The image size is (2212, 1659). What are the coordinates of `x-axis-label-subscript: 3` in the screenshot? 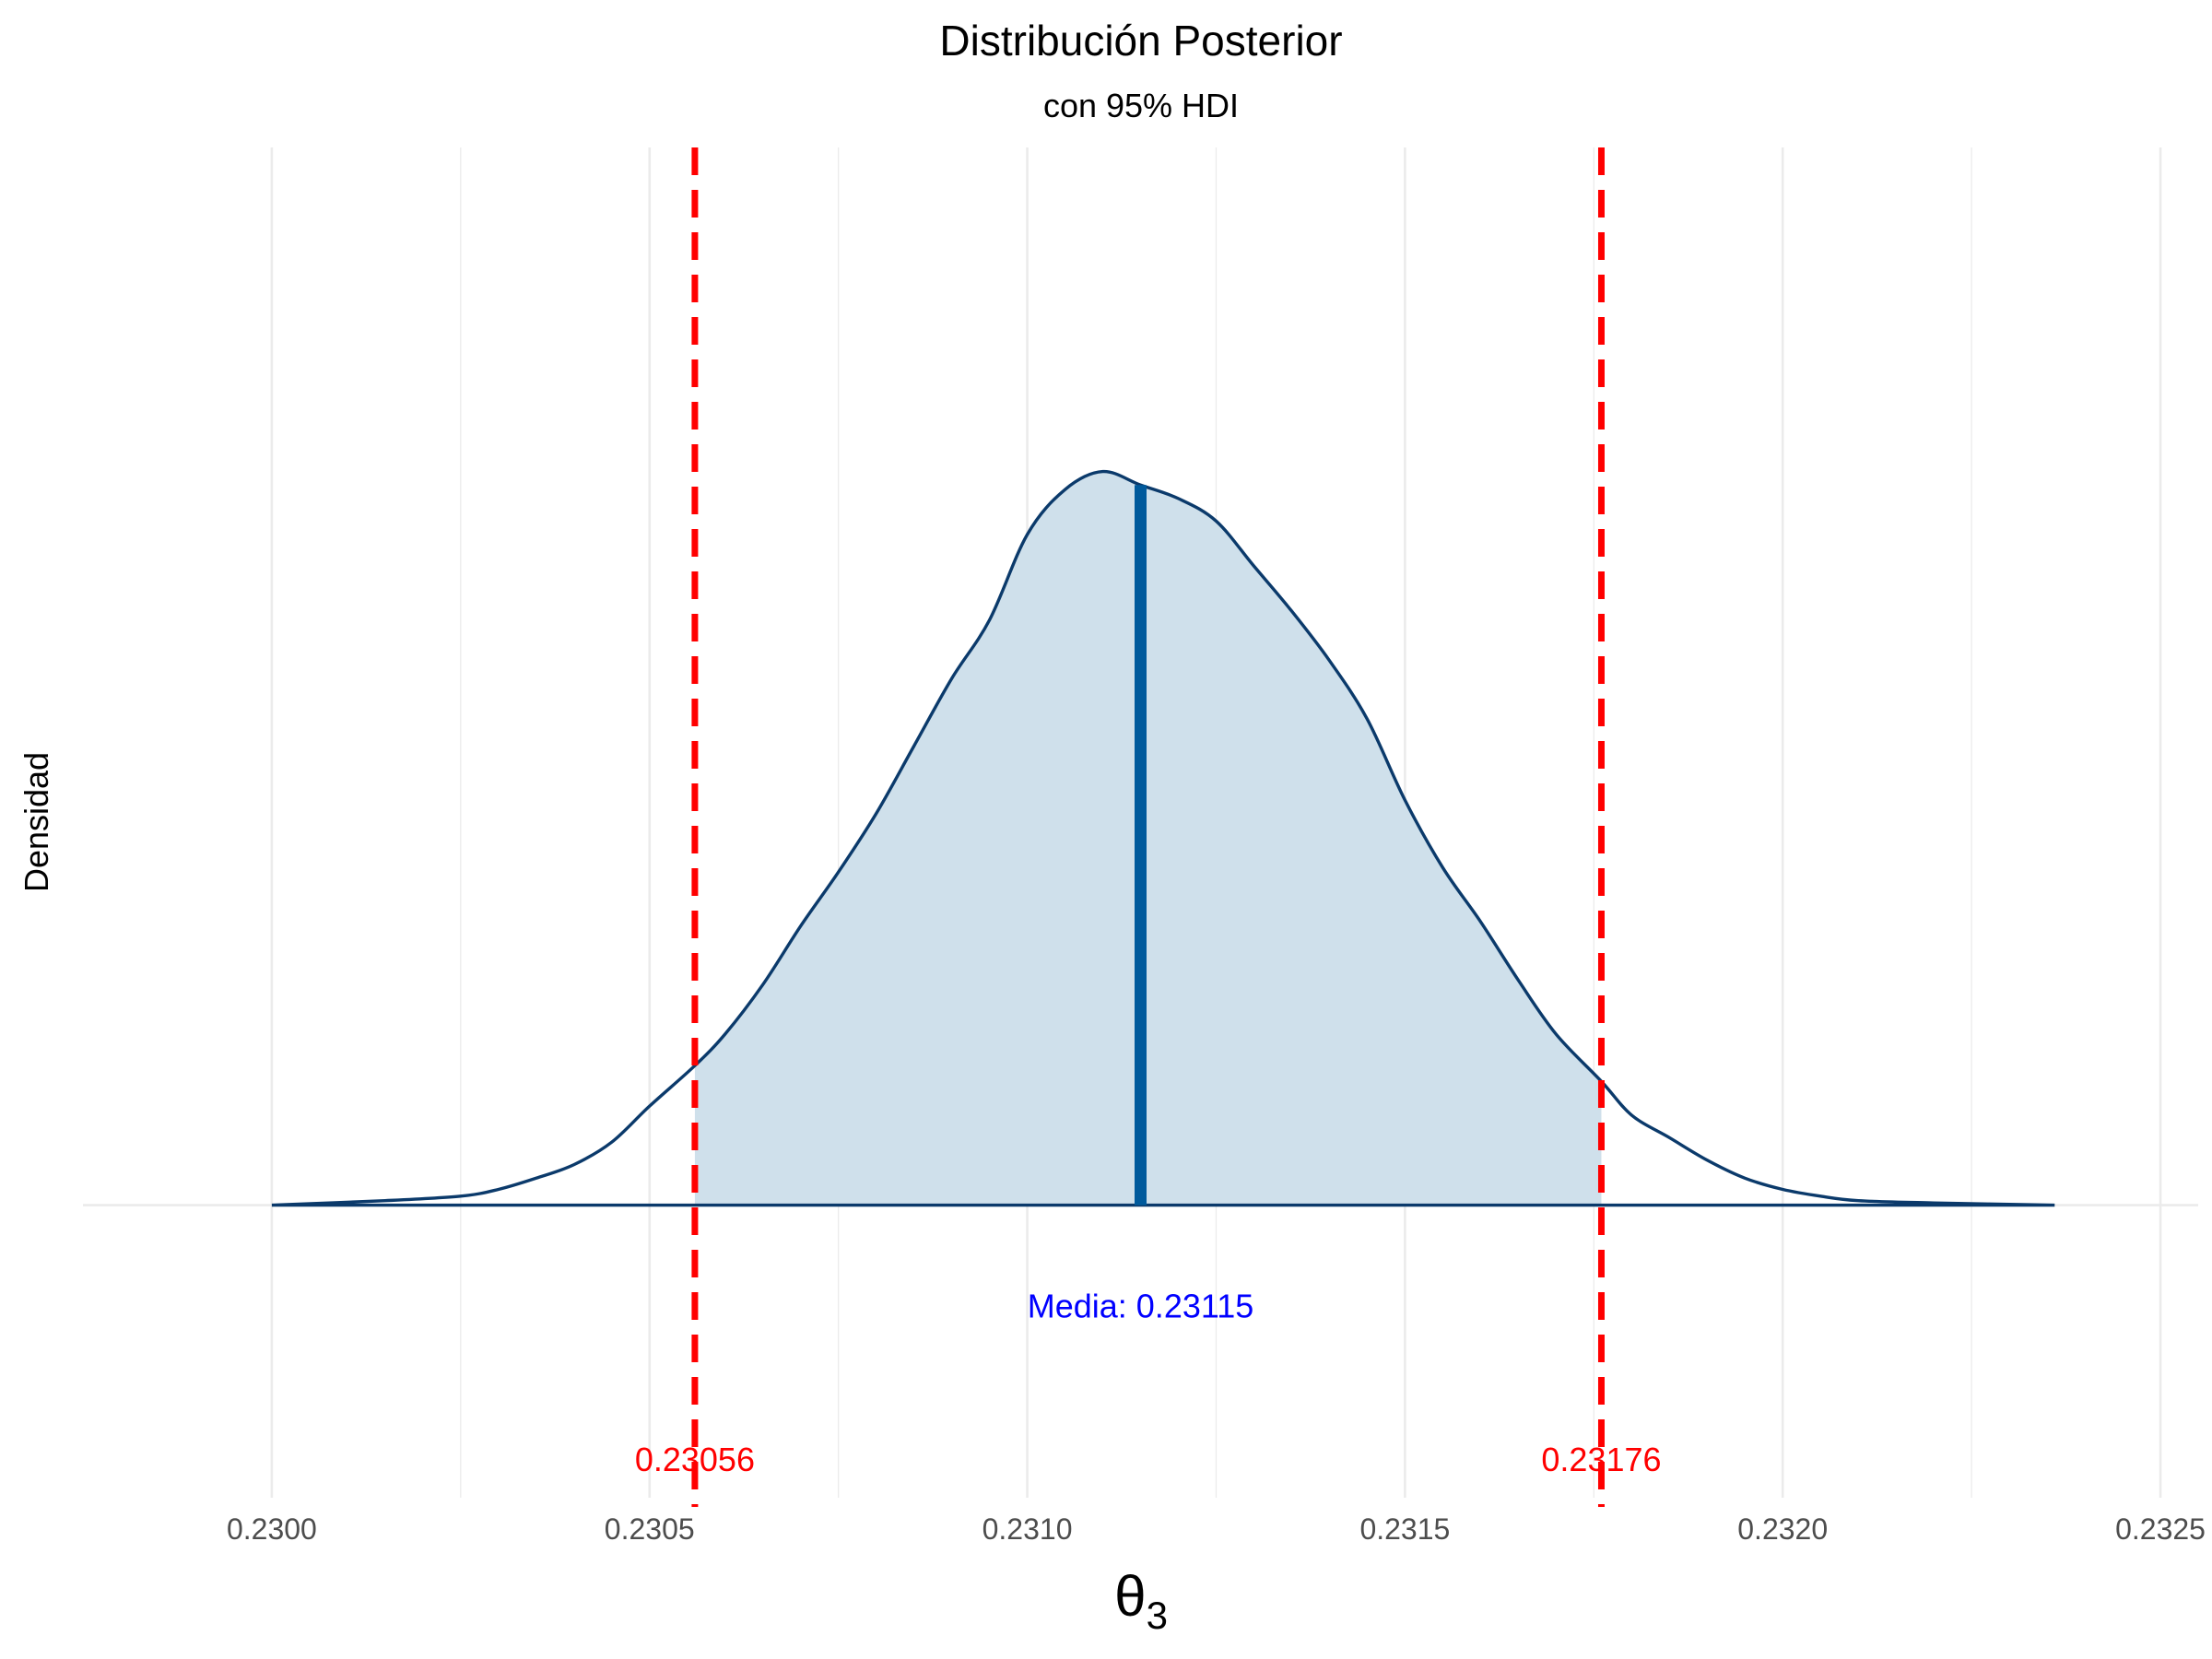 It's located at (1157, 1615).